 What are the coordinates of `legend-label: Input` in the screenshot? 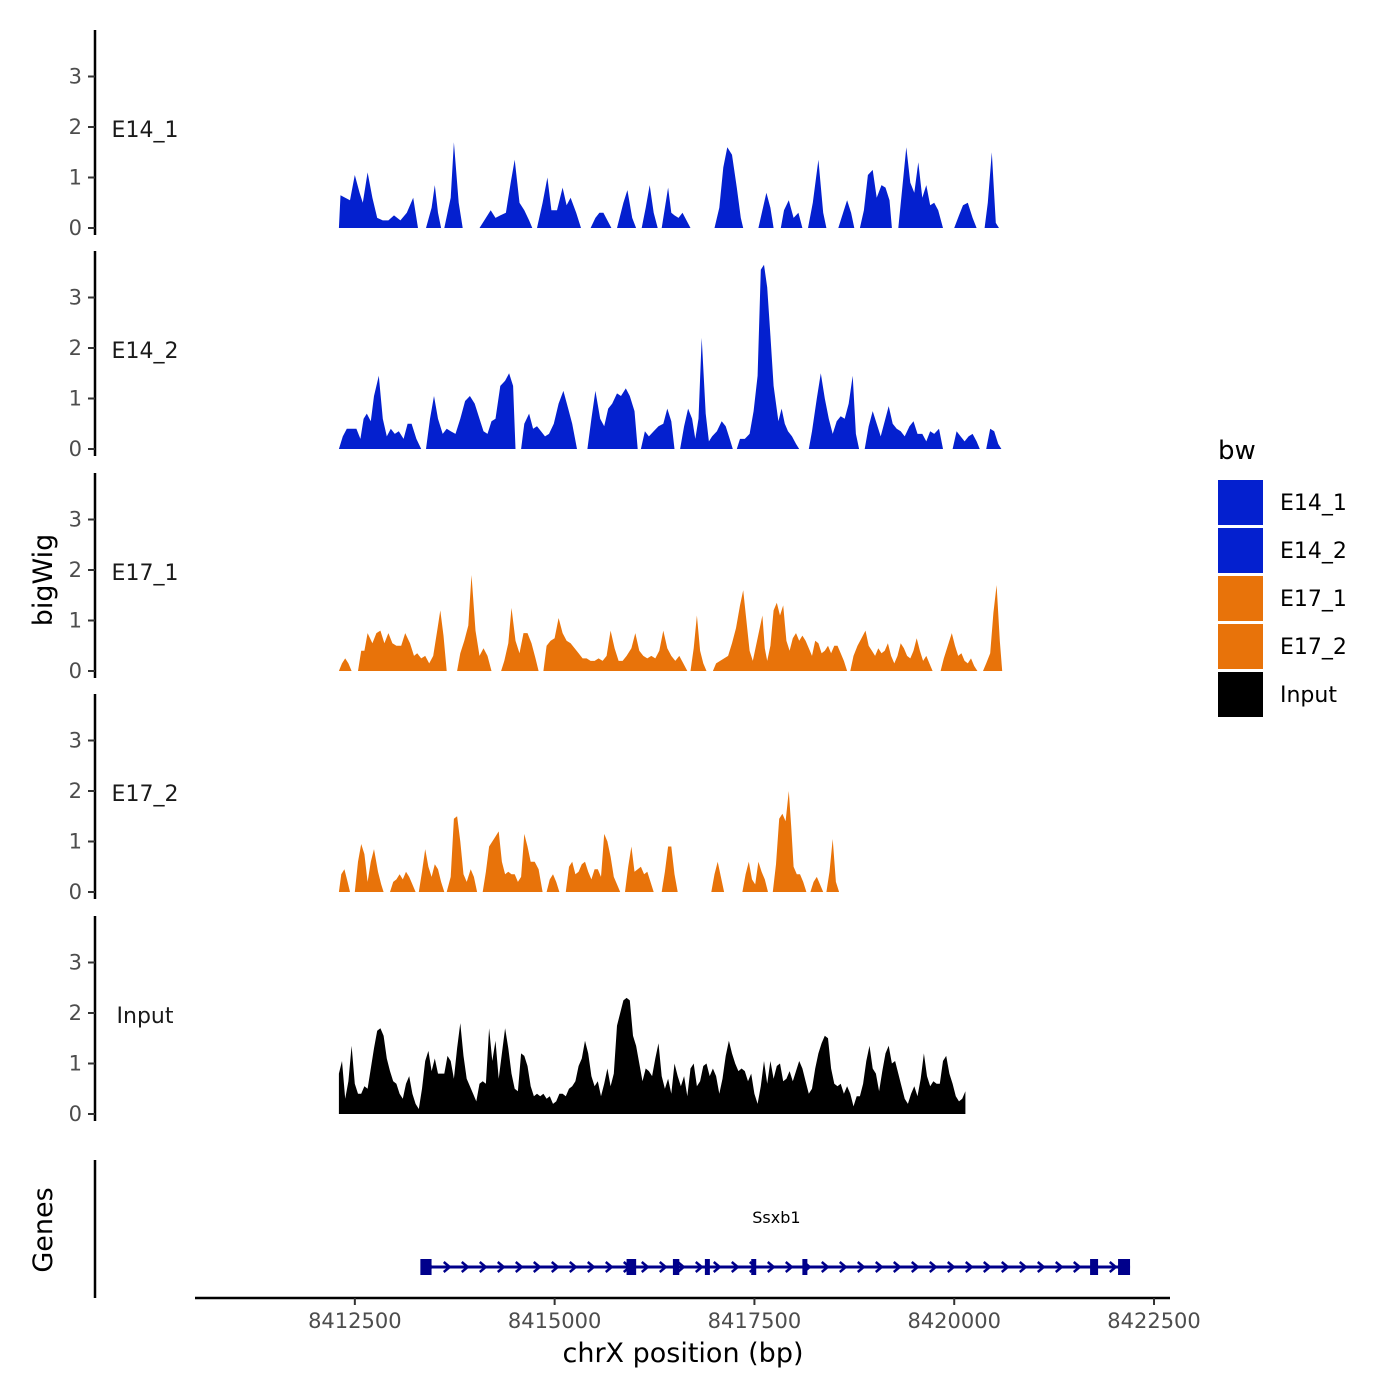 It's located at (1308, 695).